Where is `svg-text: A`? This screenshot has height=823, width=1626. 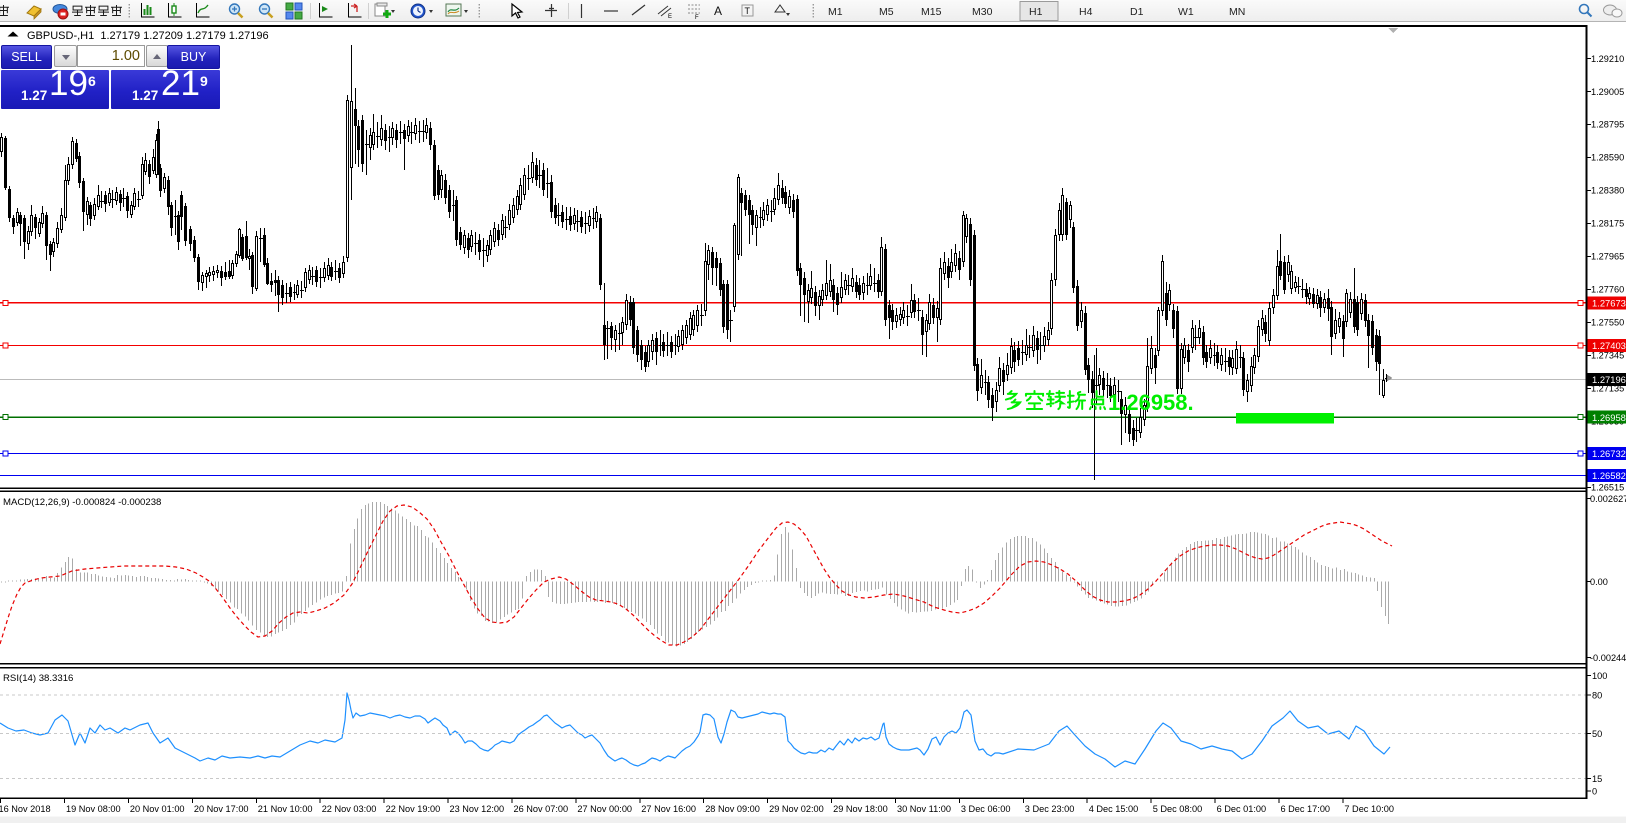
svg-text: A is located at coordinates (718, 11).